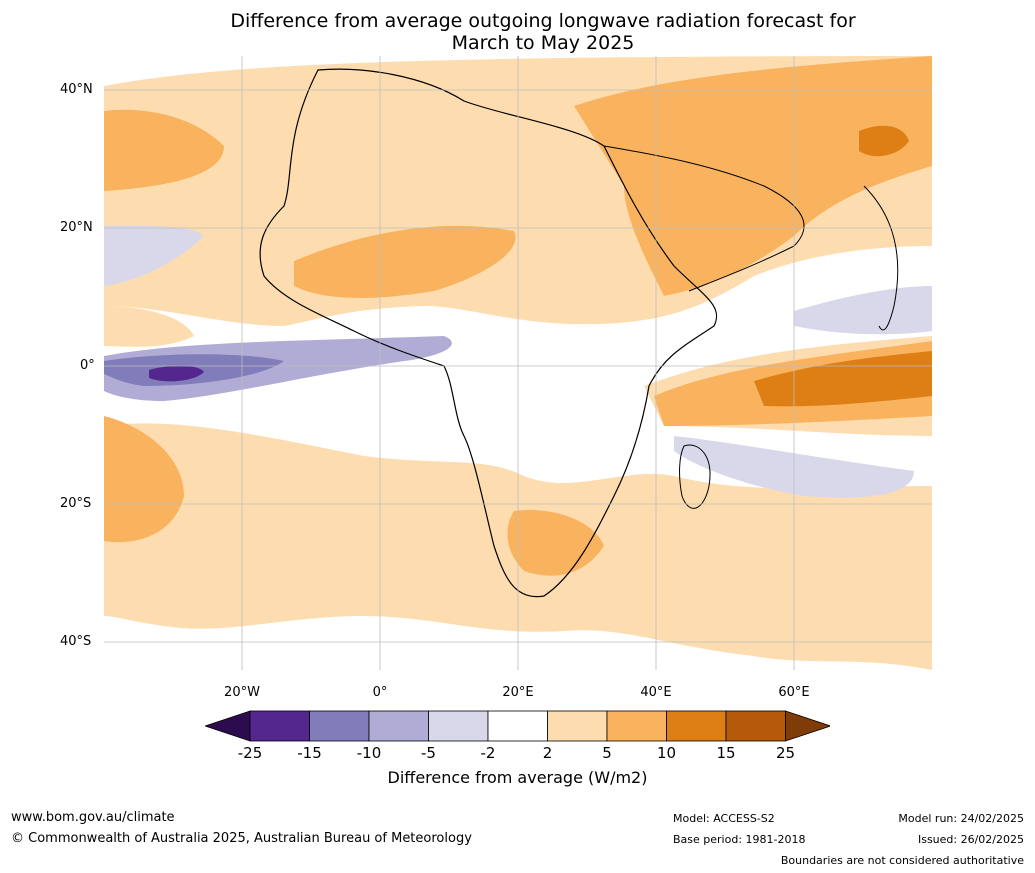 The image size is (1035, 873). Describe the element at coordinates (884, 141) in the screenshot. I see `anomaly-region-iran` at that location.